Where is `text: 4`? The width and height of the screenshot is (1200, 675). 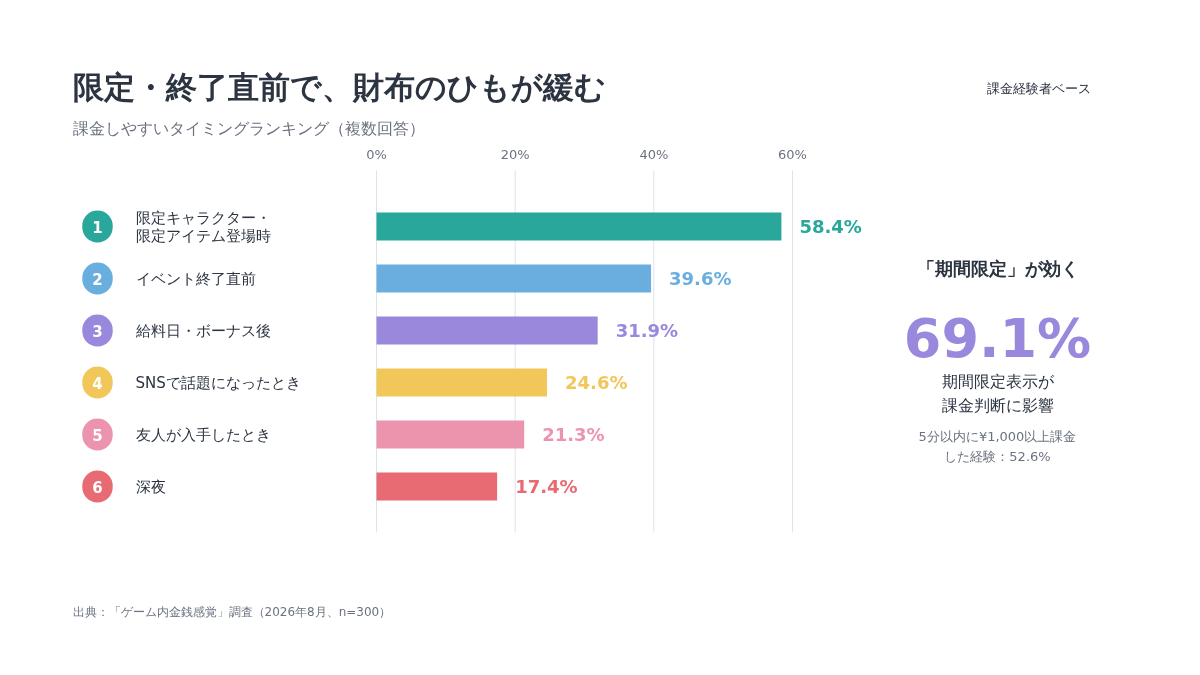 text: 4 is located at coordinates (97, 383).